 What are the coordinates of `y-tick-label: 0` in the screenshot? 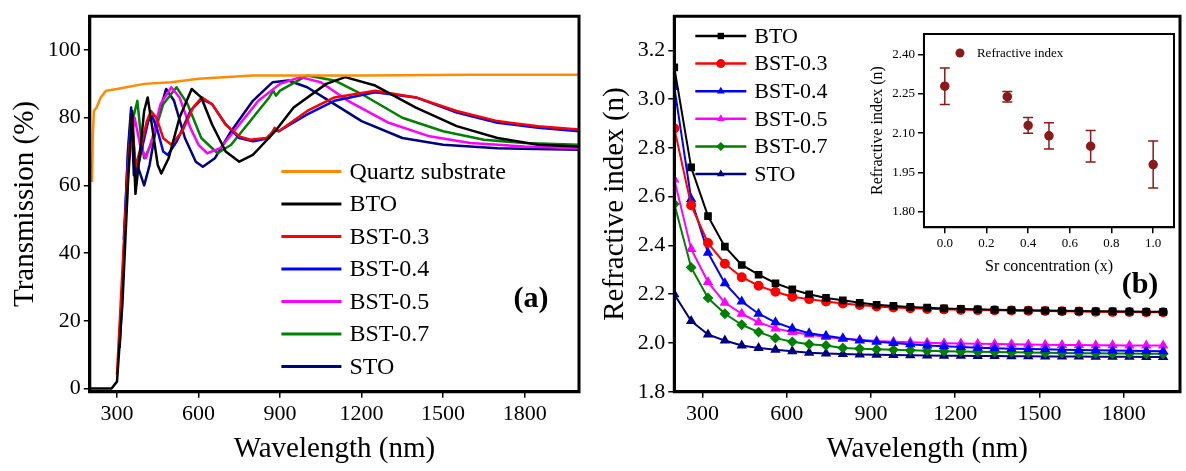 It's located at (75, 387).